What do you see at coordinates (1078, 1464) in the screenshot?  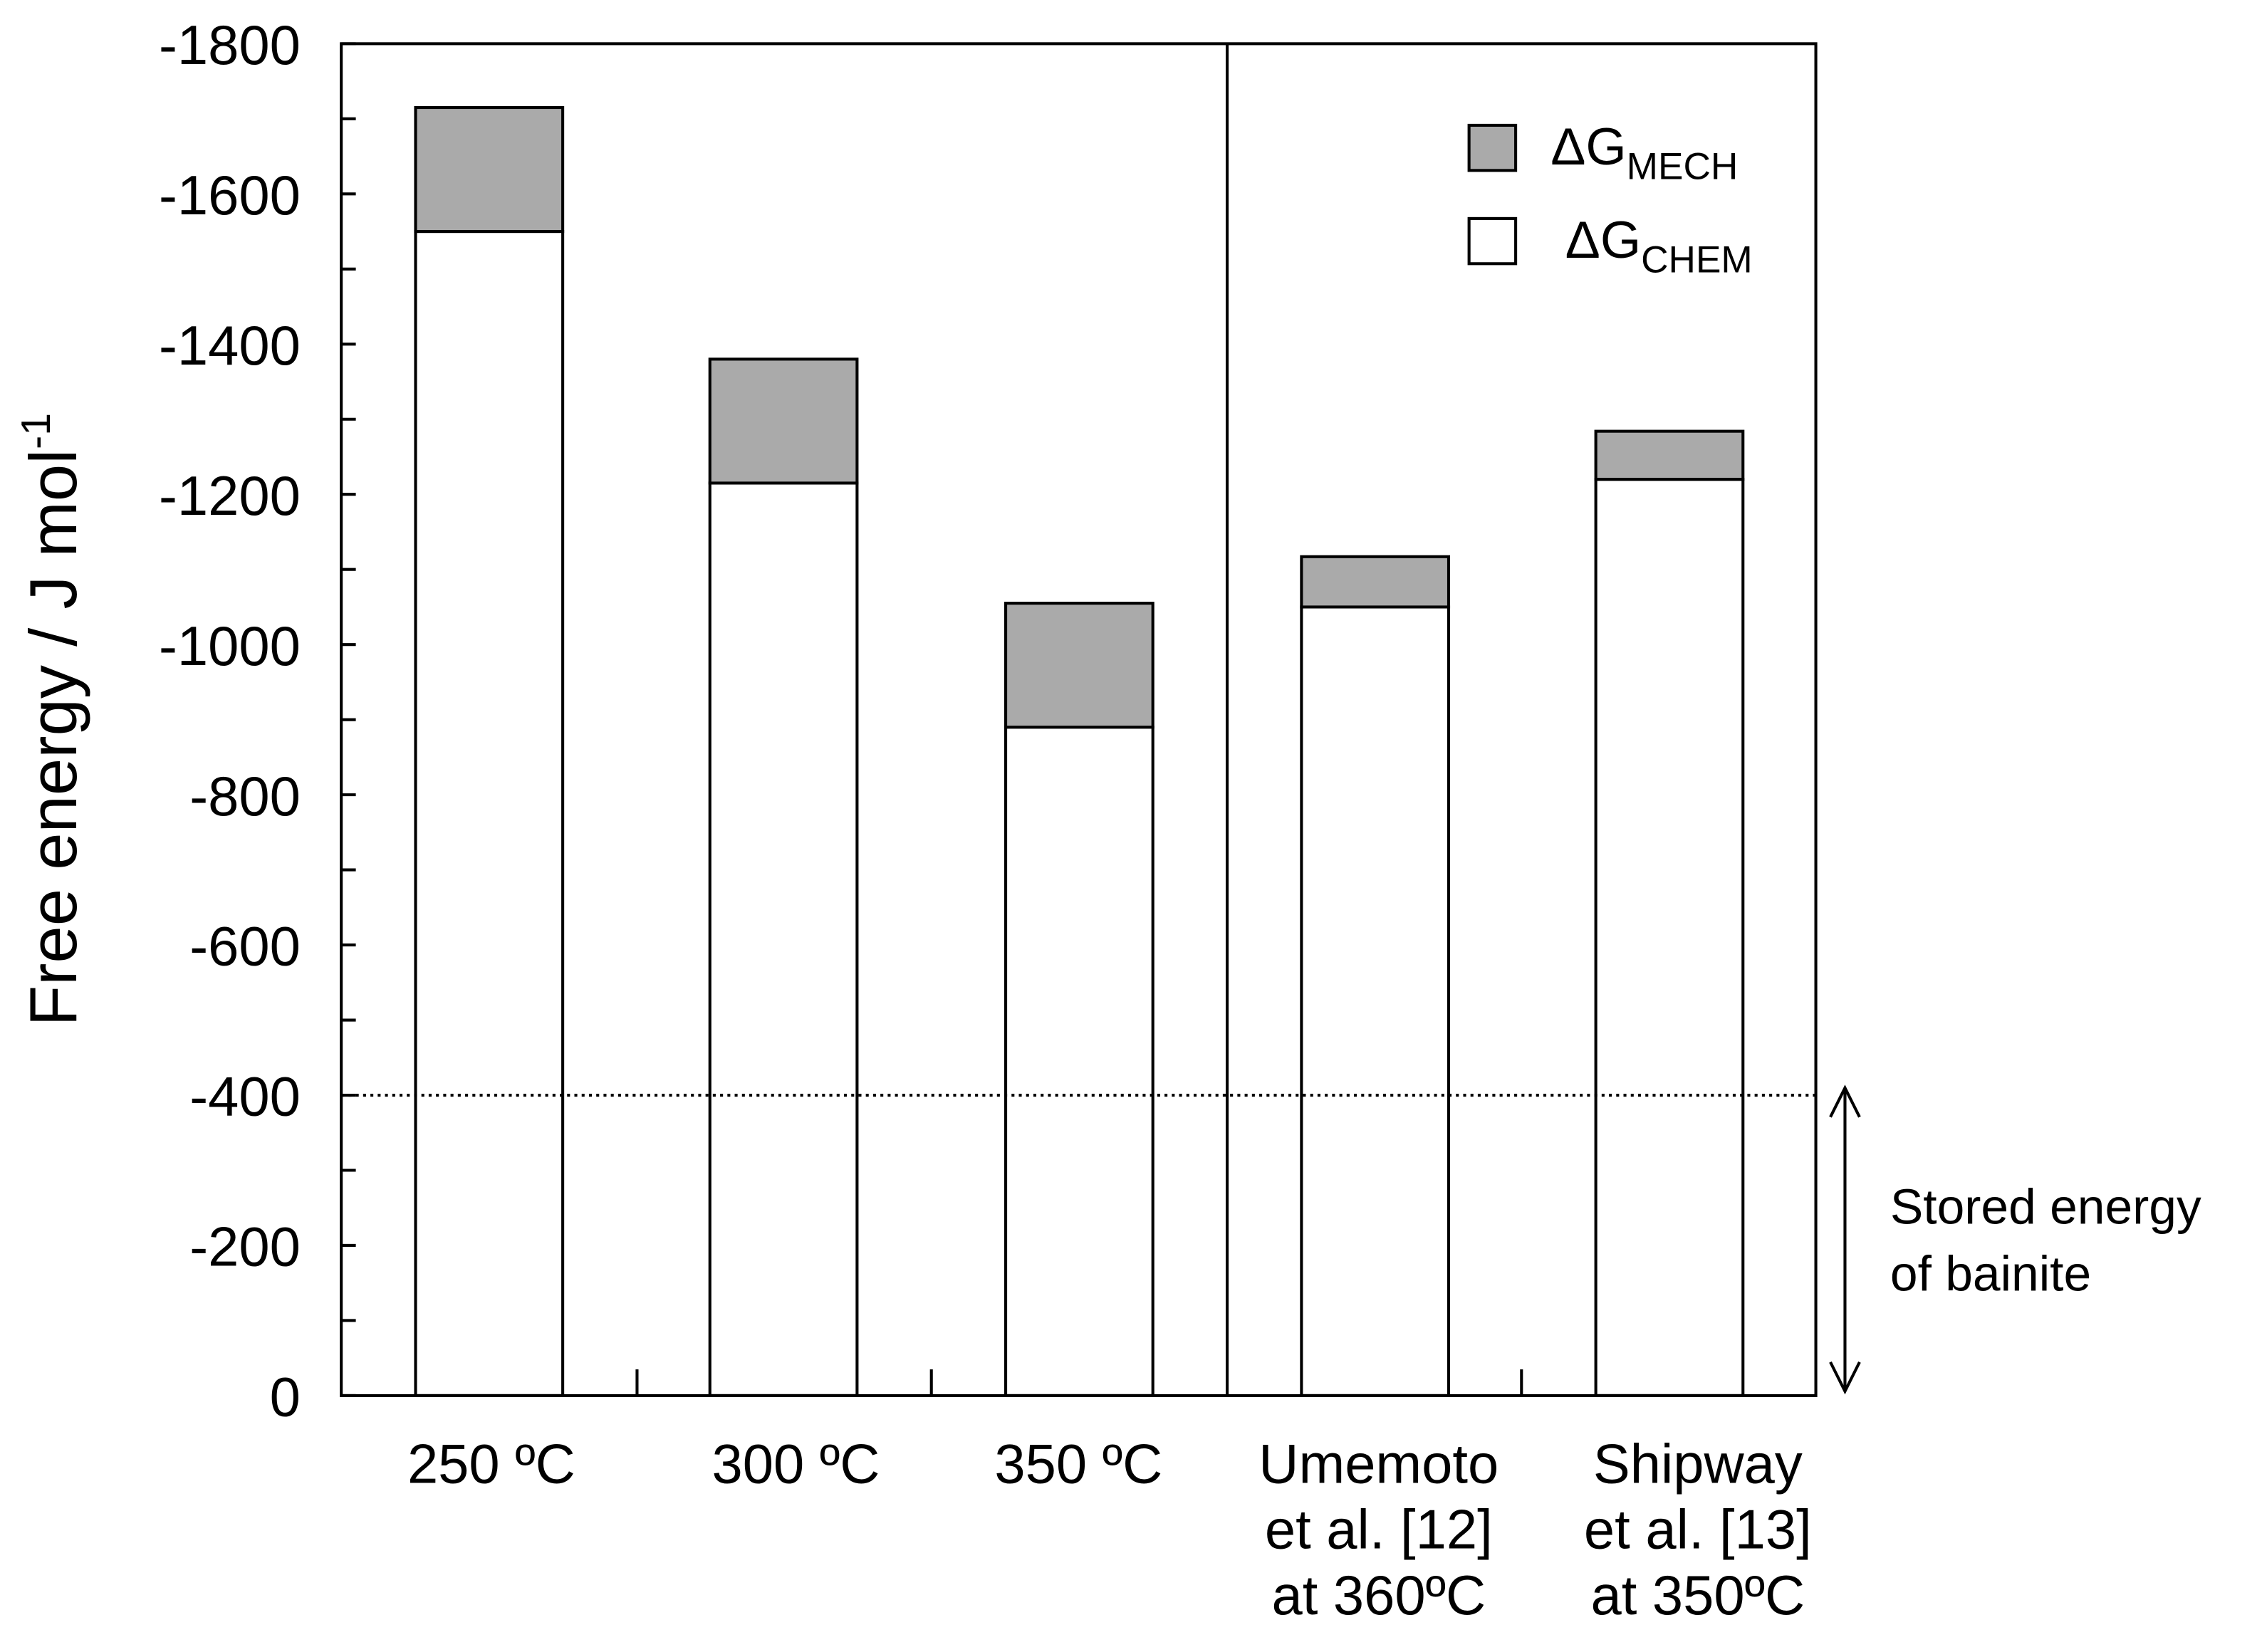 I see `x-category-label: 350 ºC` at bounding box center [1078, 1464].